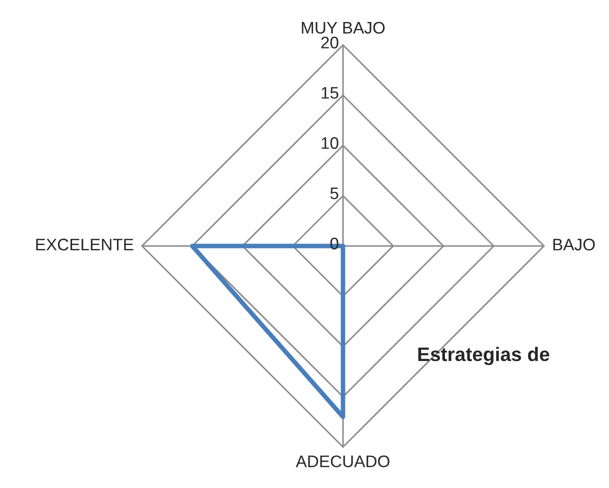  What do you see at coordinates (484, 356) in the screenshot?
I see `text: Estrategias de` at bounding box center [484, 356].